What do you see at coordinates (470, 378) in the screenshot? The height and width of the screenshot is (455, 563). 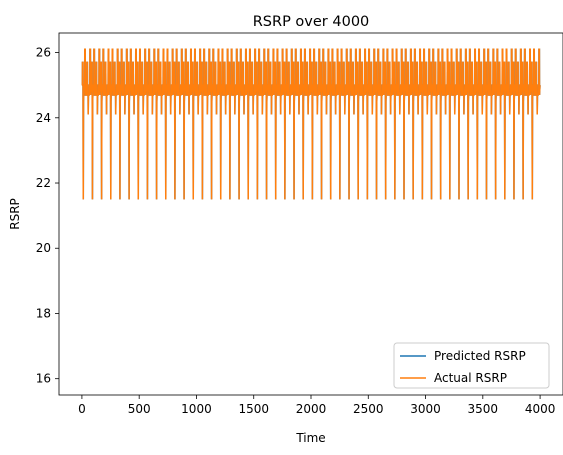 I see `legend-label-actual-rsrp: Actual RSRP` at bounding box center [470, 378].